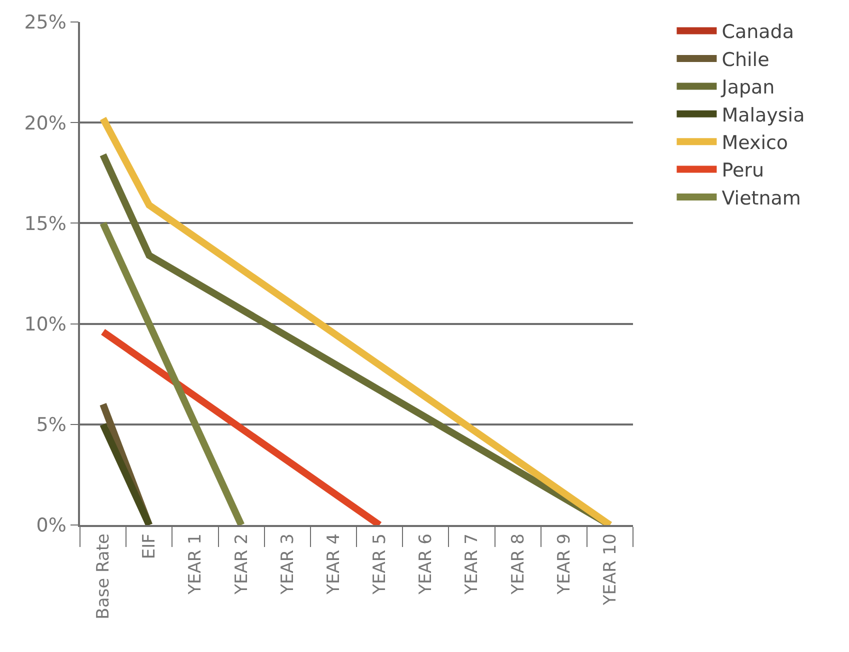  Describe the element at coordinates (334, 565) in the screenshot. I see `x-tick-label: YEAR 4` at that location.